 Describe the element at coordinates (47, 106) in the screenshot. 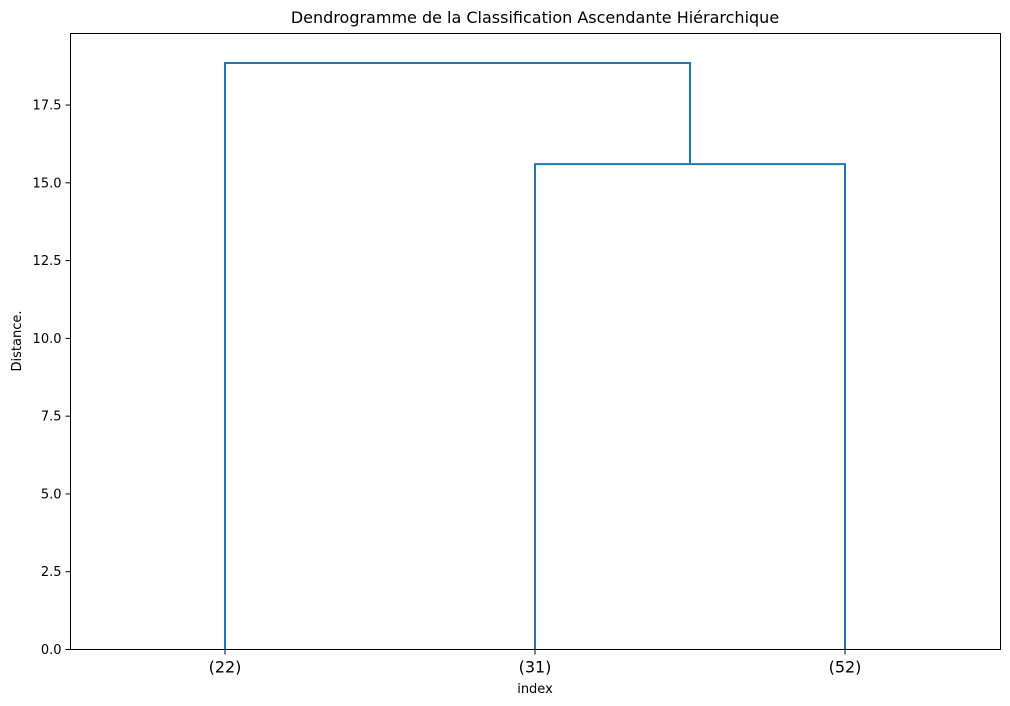

I see `y-tick-label: 17.5` at that location.